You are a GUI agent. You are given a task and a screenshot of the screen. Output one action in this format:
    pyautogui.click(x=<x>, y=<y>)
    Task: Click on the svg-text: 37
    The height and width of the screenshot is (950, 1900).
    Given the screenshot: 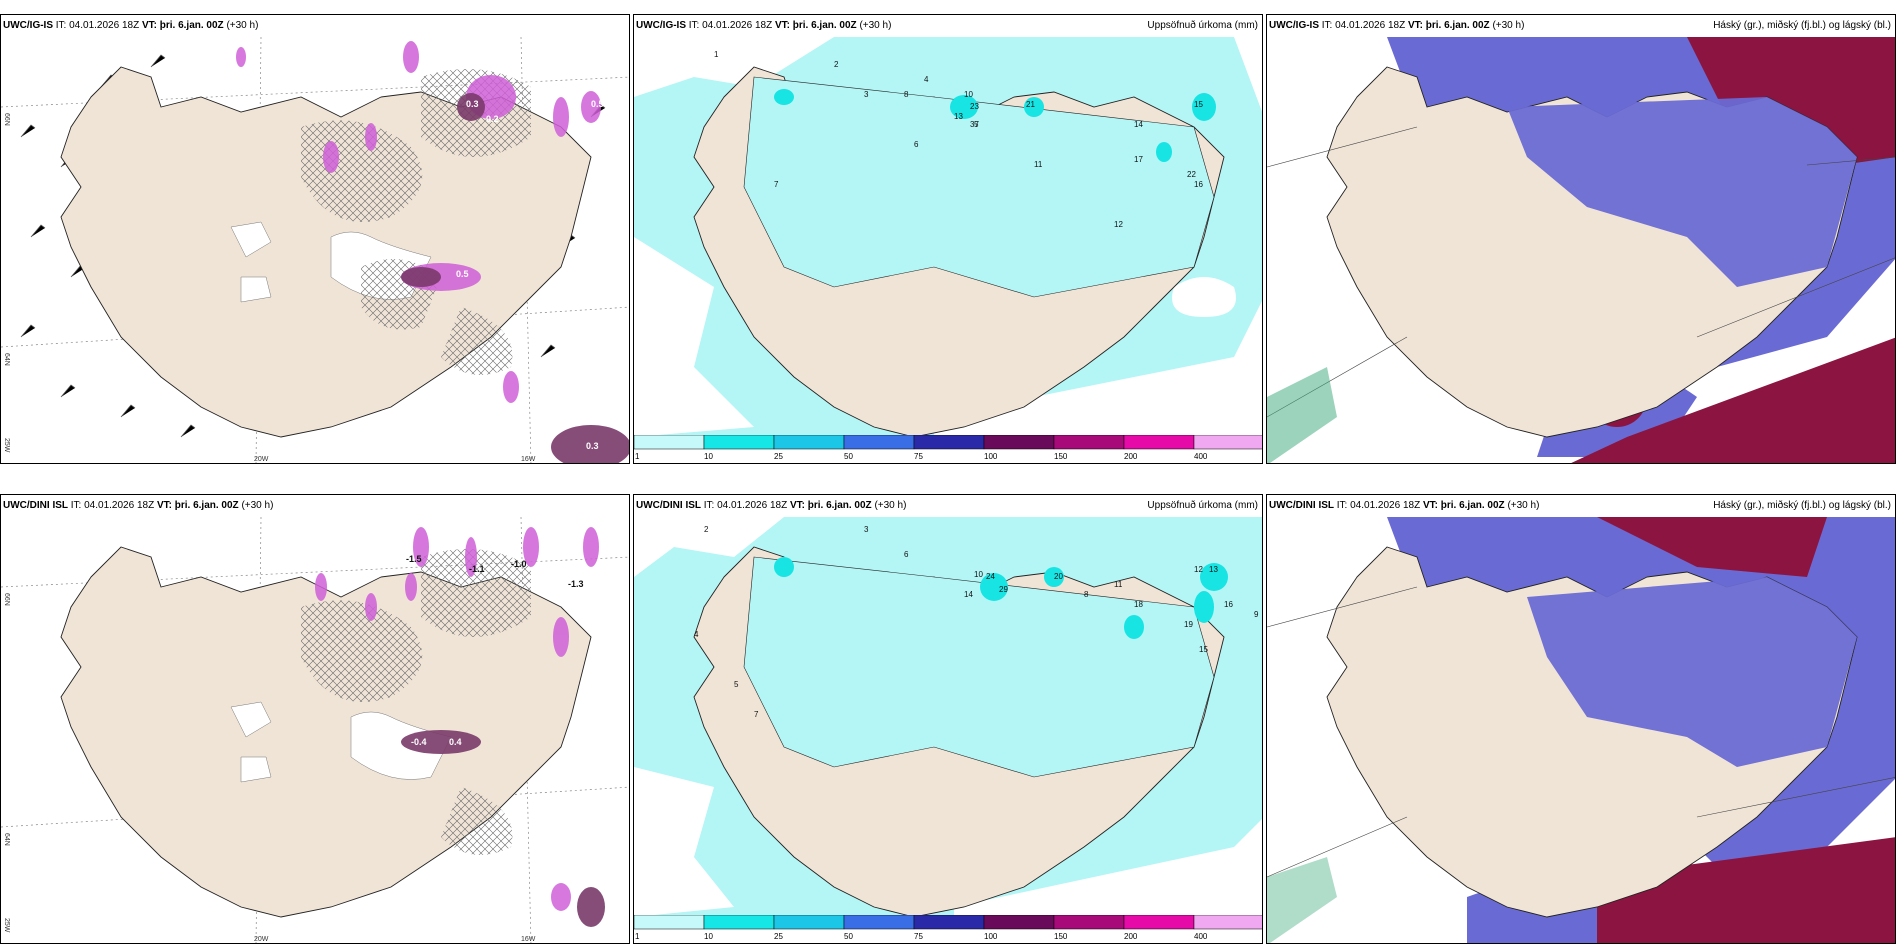 What is the action you would take?
    pyautogui.click(x=974, y=124)
    